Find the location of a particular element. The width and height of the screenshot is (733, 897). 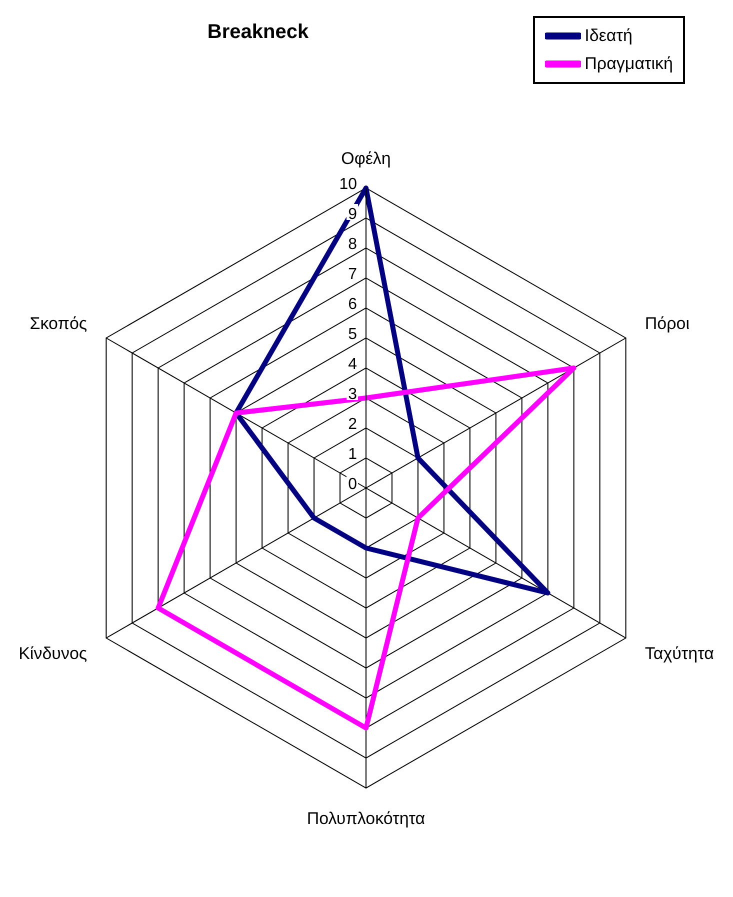

y-tick-label: 8 is located at coordinates (353, 244).